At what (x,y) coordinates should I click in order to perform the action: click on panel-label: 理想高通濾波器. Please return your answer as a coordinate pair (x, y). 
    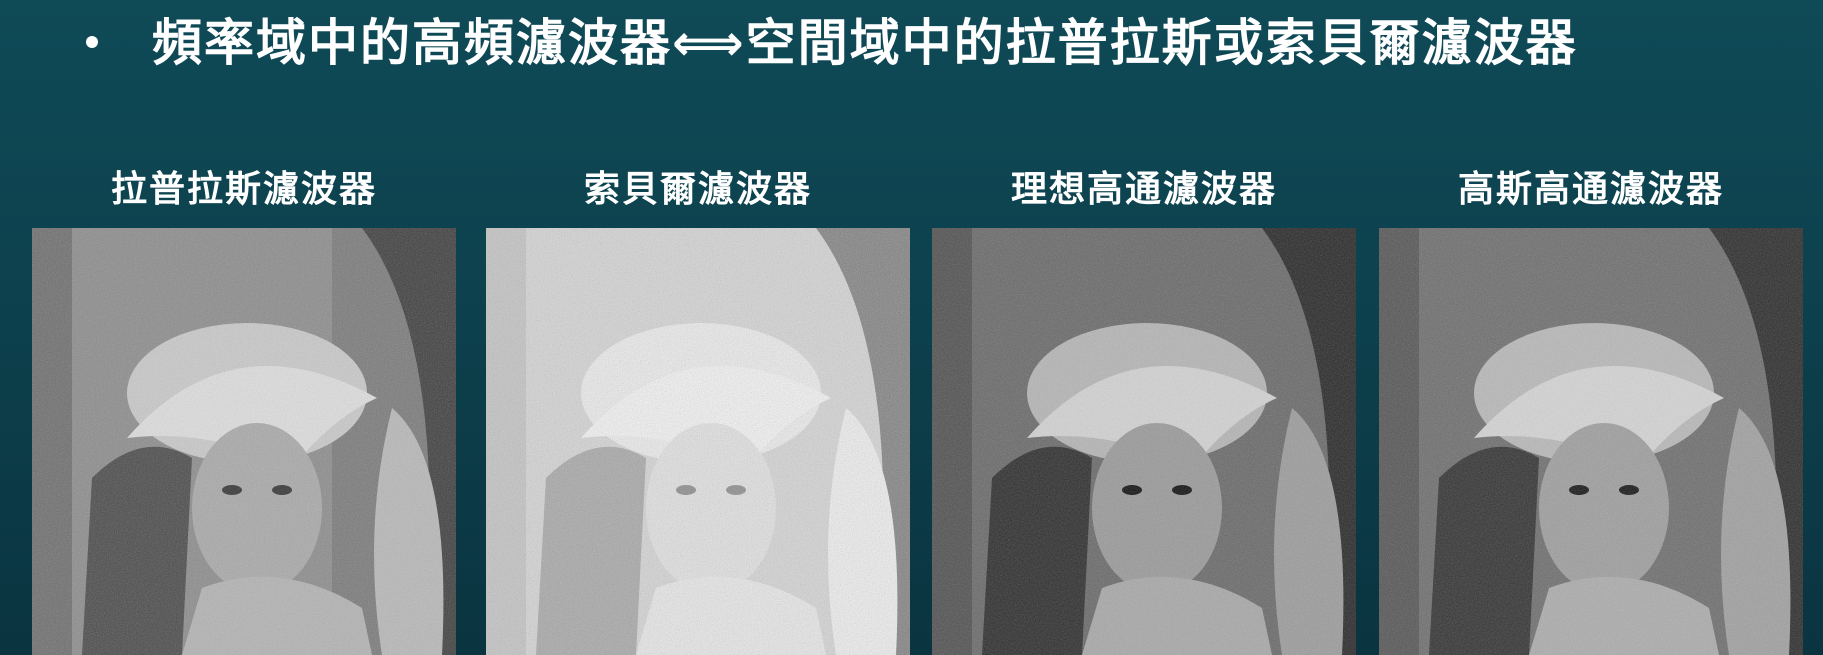
    Looking at the image, I should click on (1143, 189).